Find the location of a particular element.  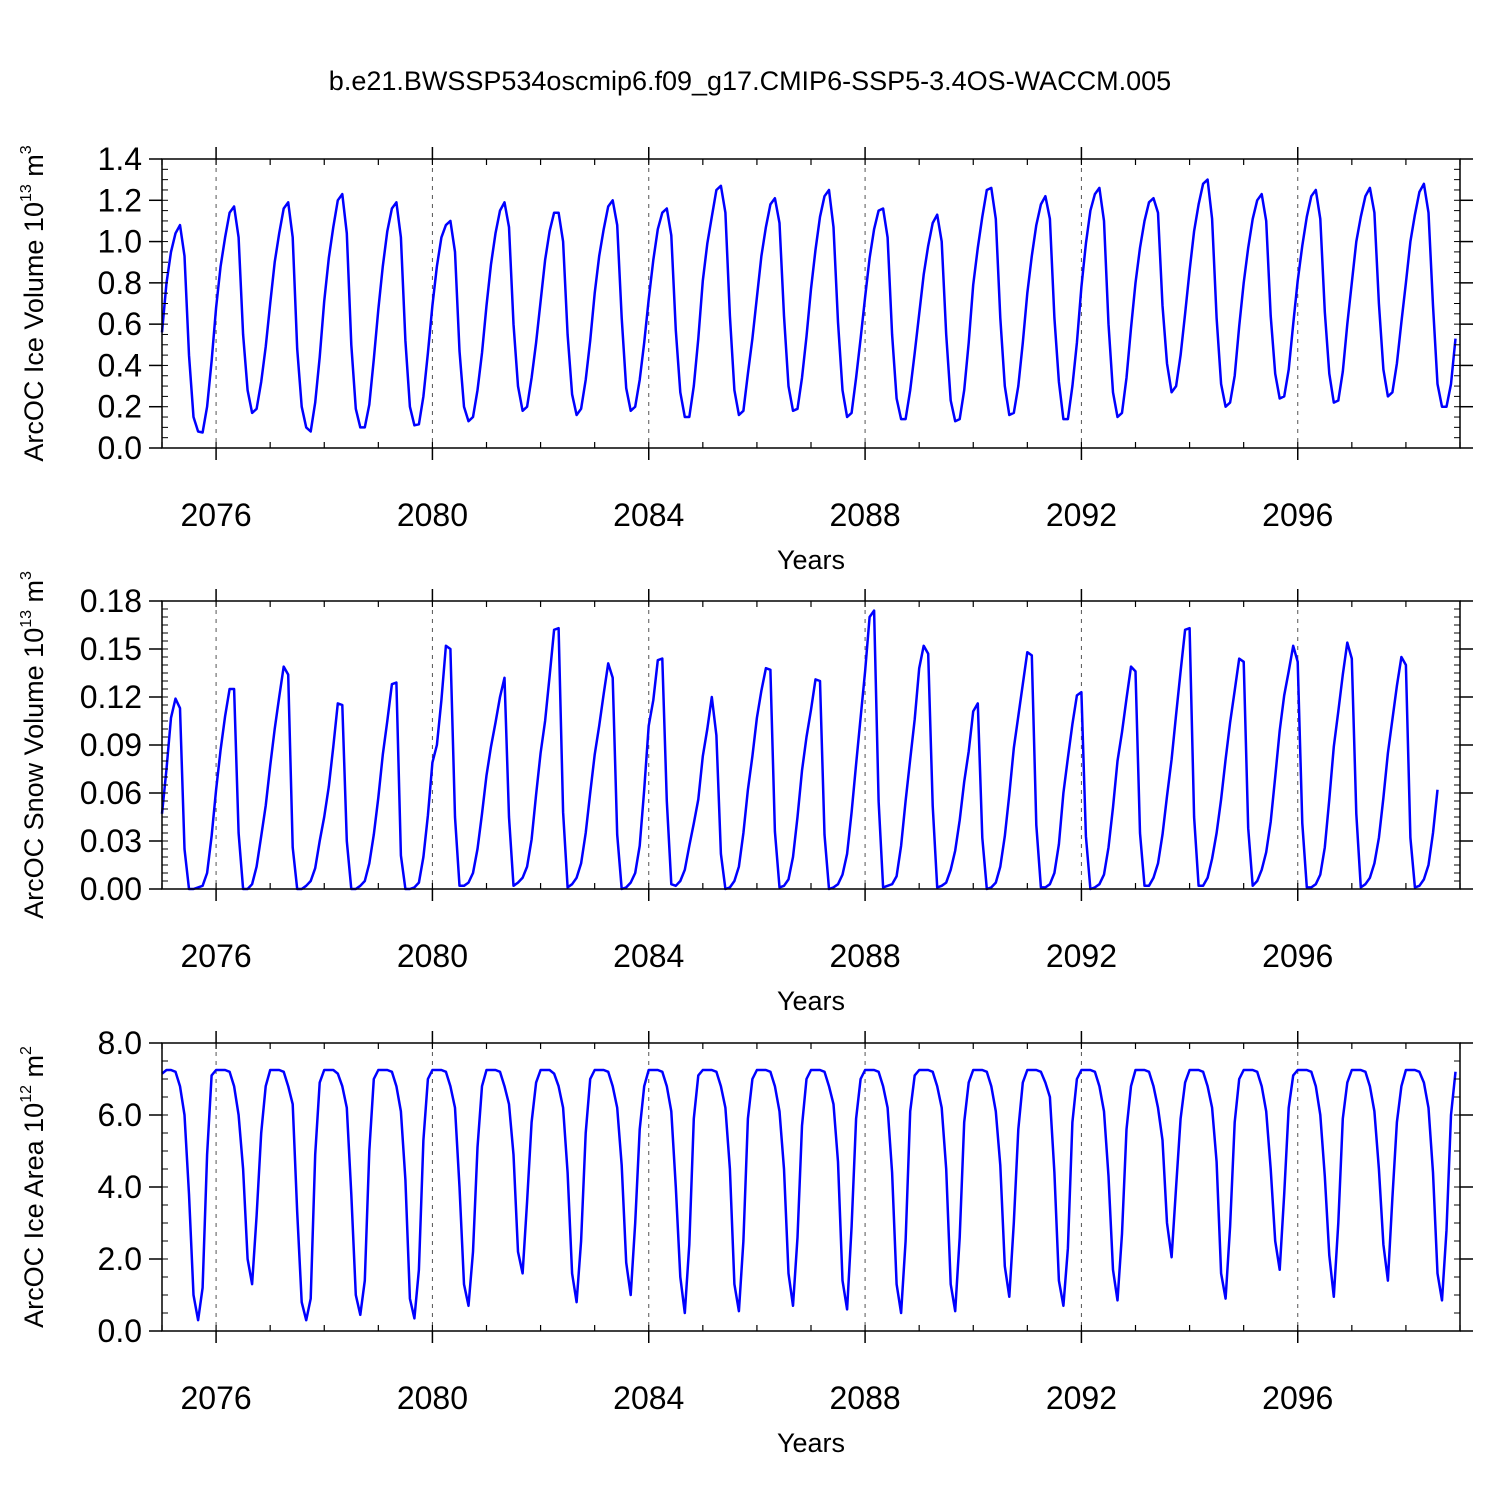

y-axis-label: ArcOC Snow Volume 1013 m3 is located at coordinates (33, 745).